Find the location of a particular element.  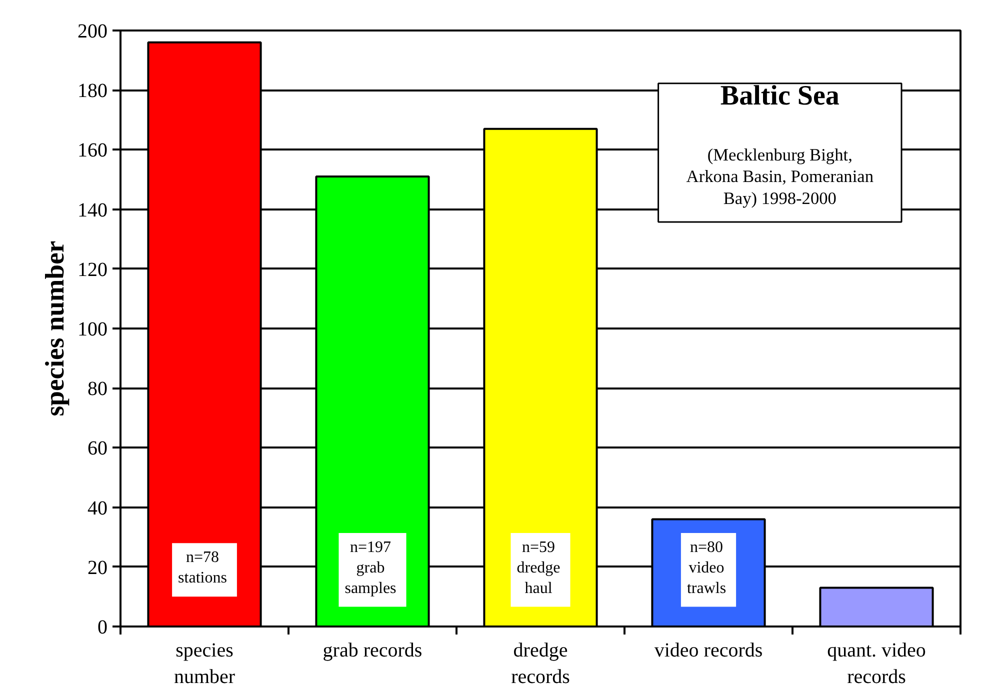

y-tick-label: 140 is located at coordinates (93, 210).